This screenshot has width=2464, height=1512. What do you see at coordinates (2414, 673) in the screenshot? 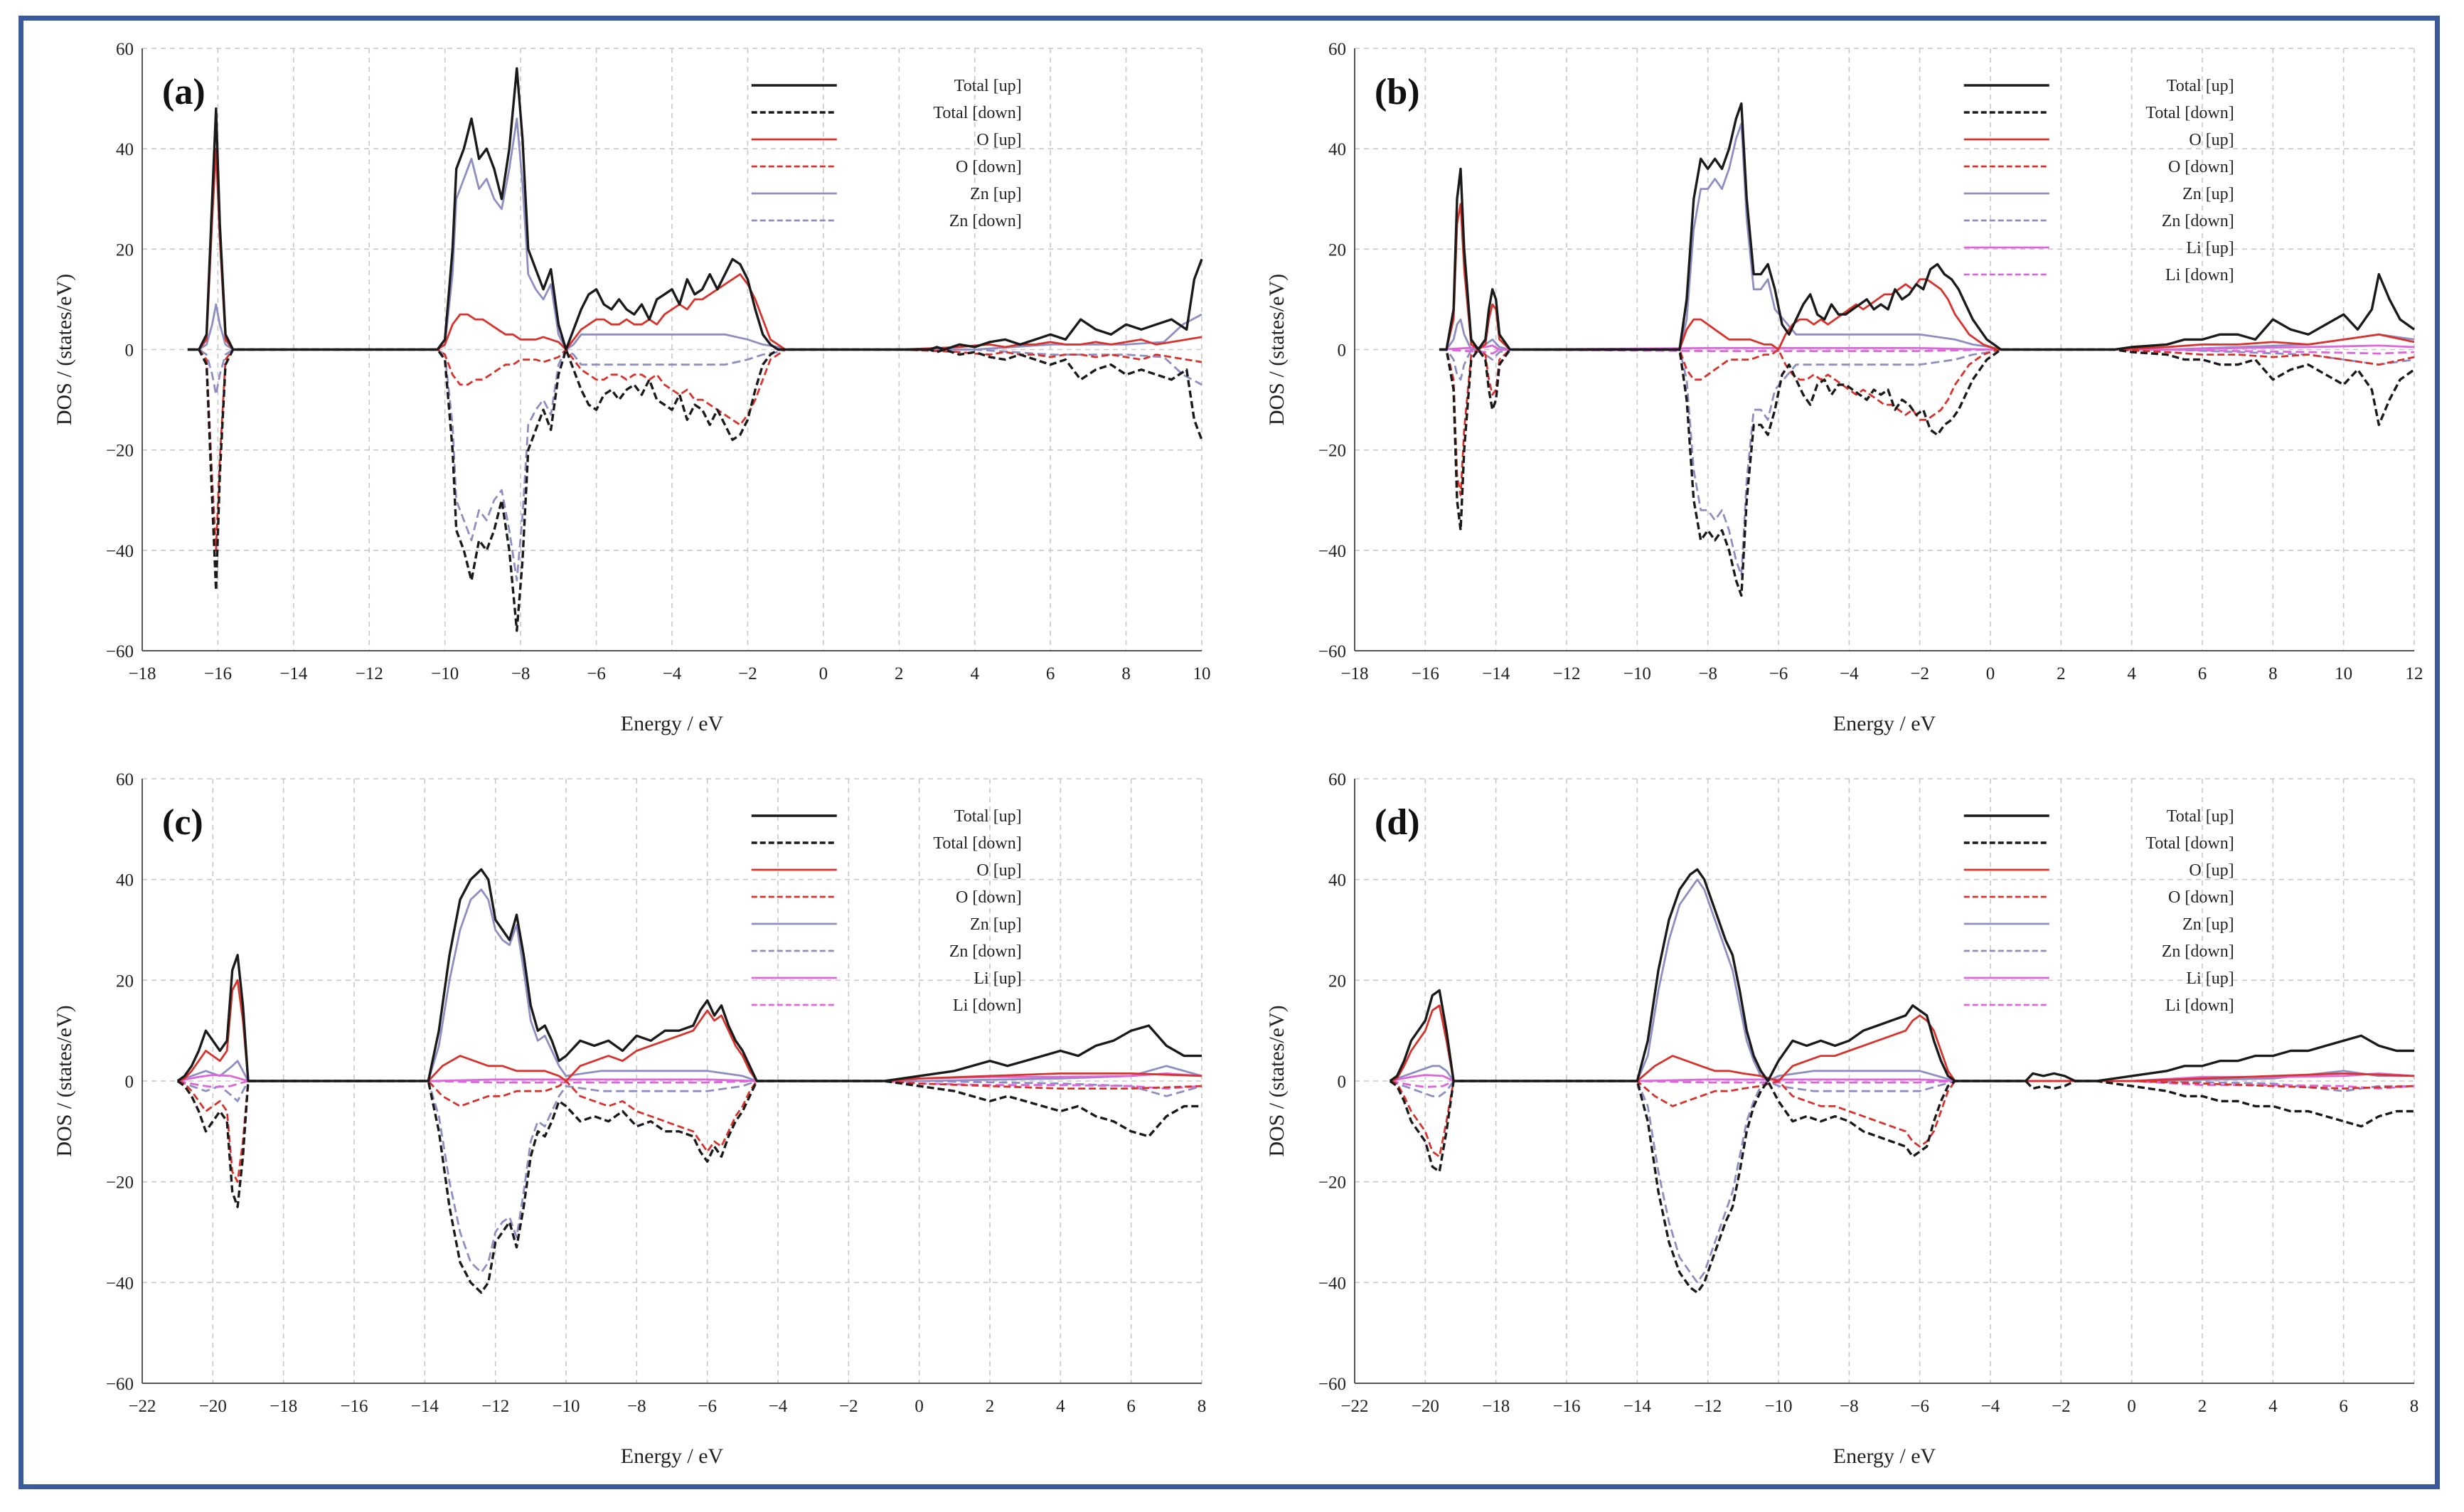
I see `x-tick-label: 12` at bounding box center [2414, 673].